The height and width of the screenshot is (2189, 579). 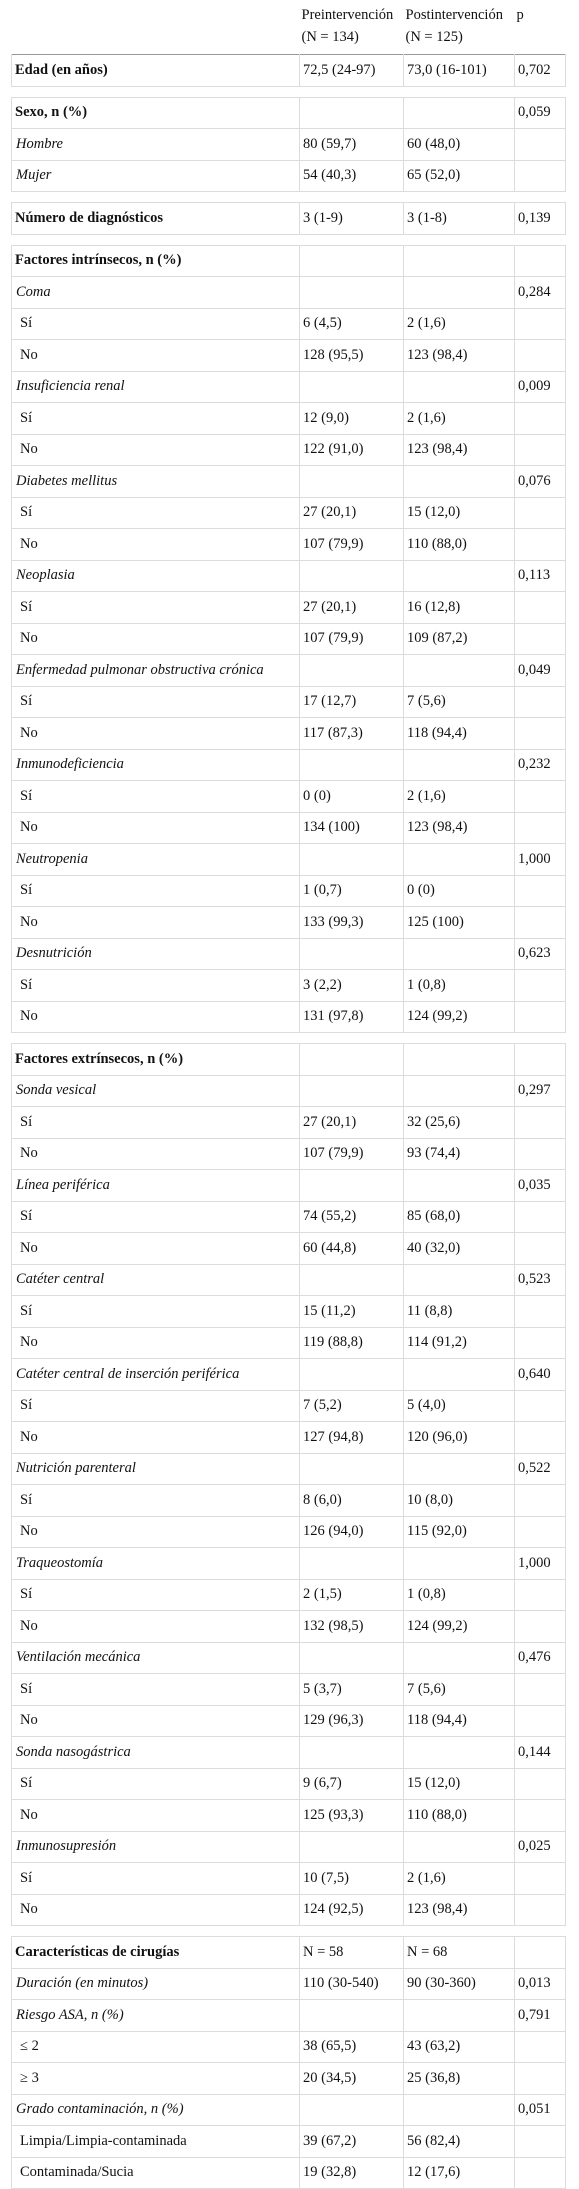 I want to click on cell: 12 (9,0), so click(x=351, y=418).